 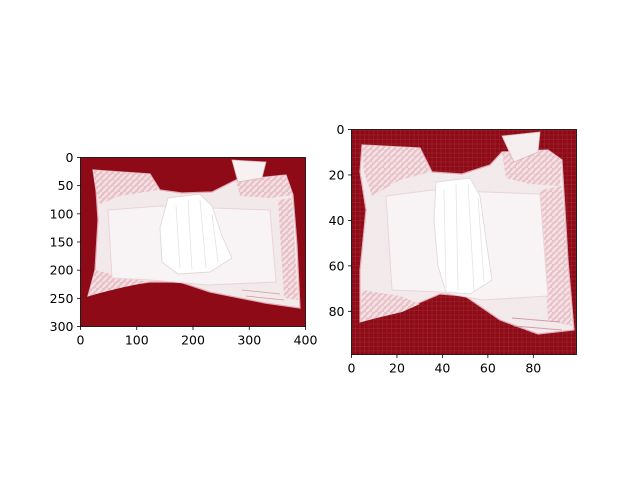 What do you see at coordinates (62, 298) in the screenshot?
I see `y-tick-label: 250` at bounding box center [62, 298].